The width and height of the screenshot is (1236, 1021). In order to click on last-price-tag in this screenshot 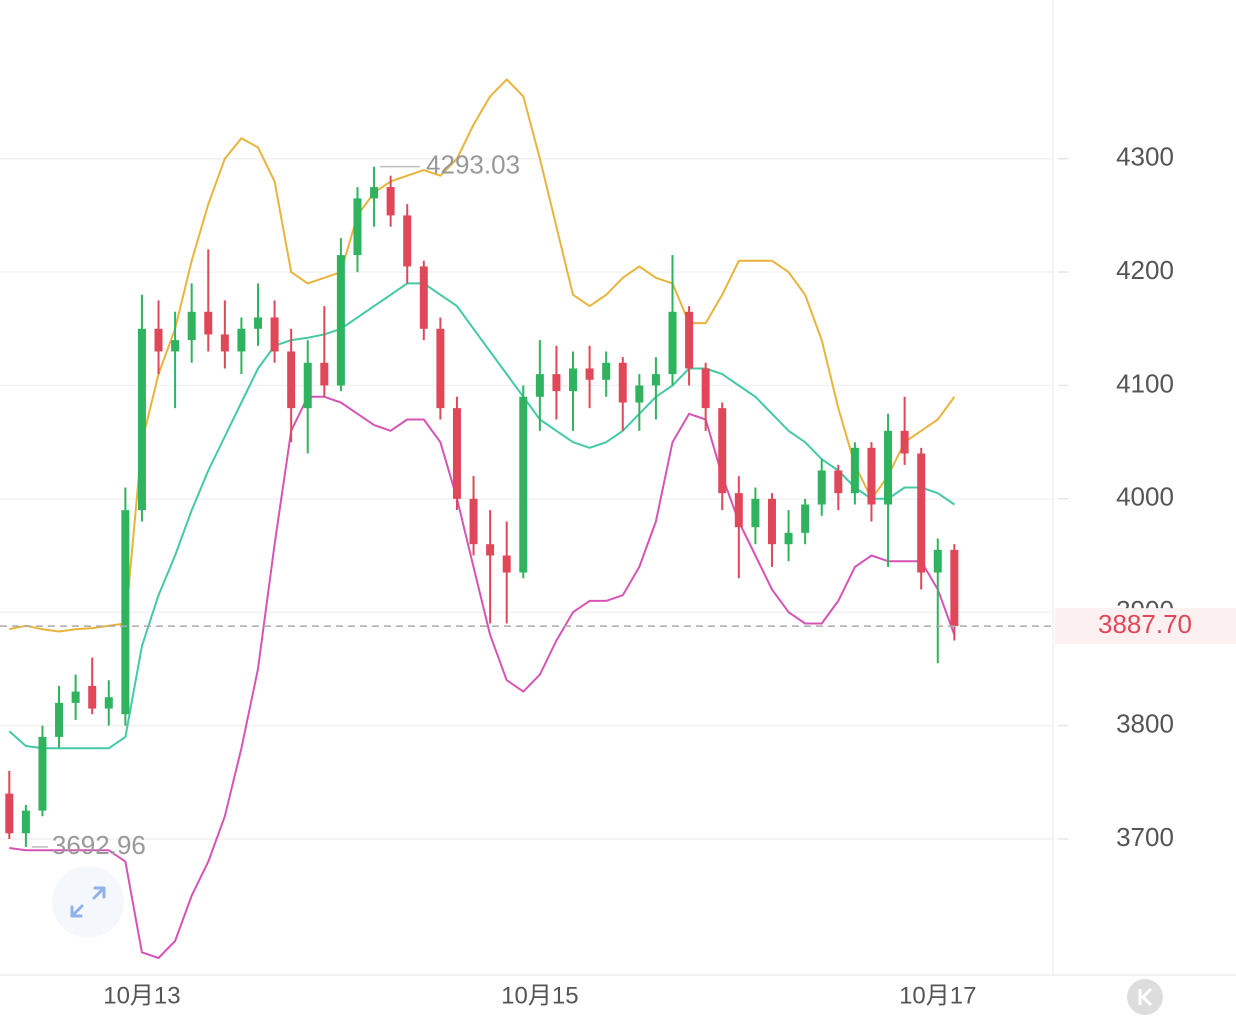, I will do `click(1145, 626)`.